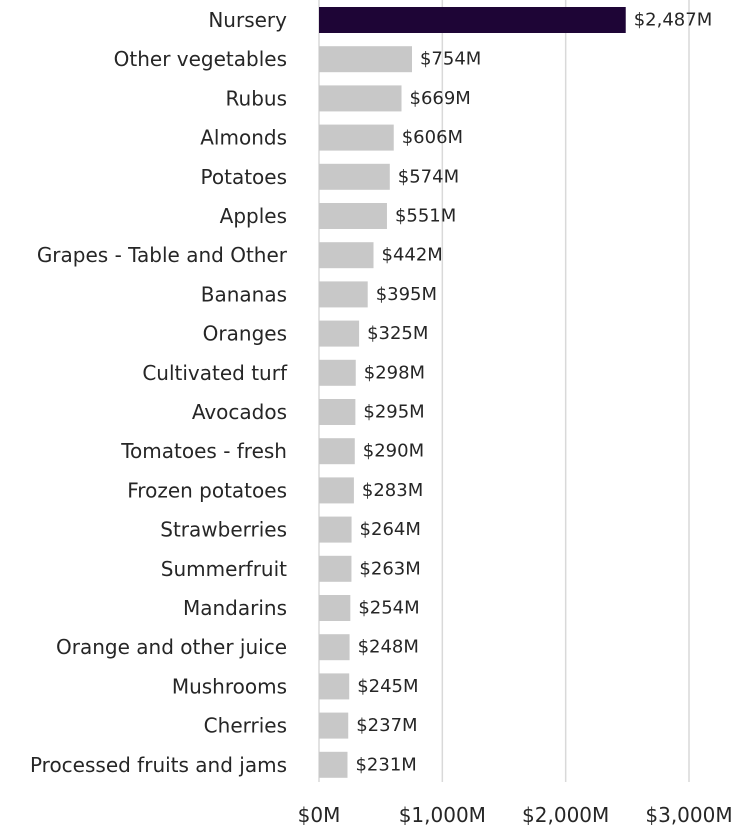 This screenshot has width=745, height=835. Describe the element at coordinates (235, 608) in the screenshot. I see `category-label: Mandarins` at that location.